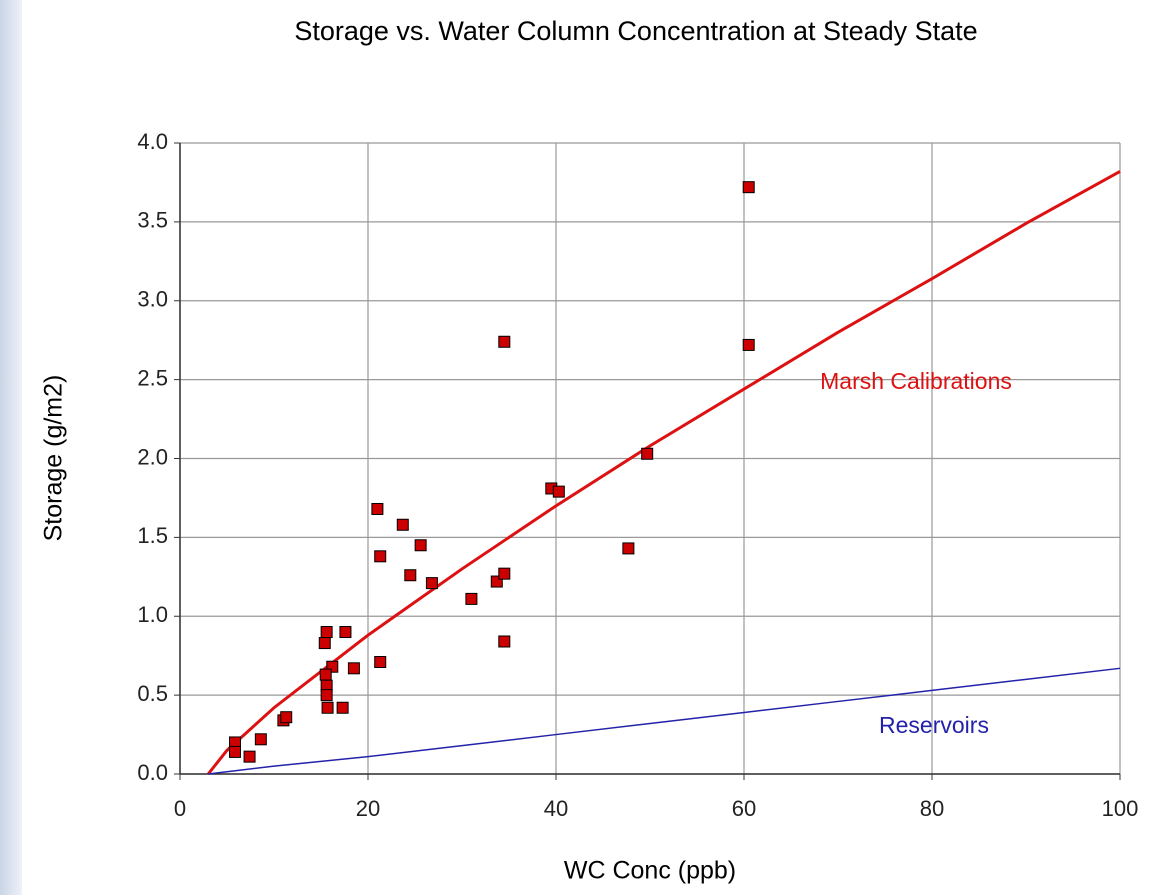 Image resolution: width=1174 pixels, height=895 pixels. I want to click on x-tick-label: 60, so click(744, 808).